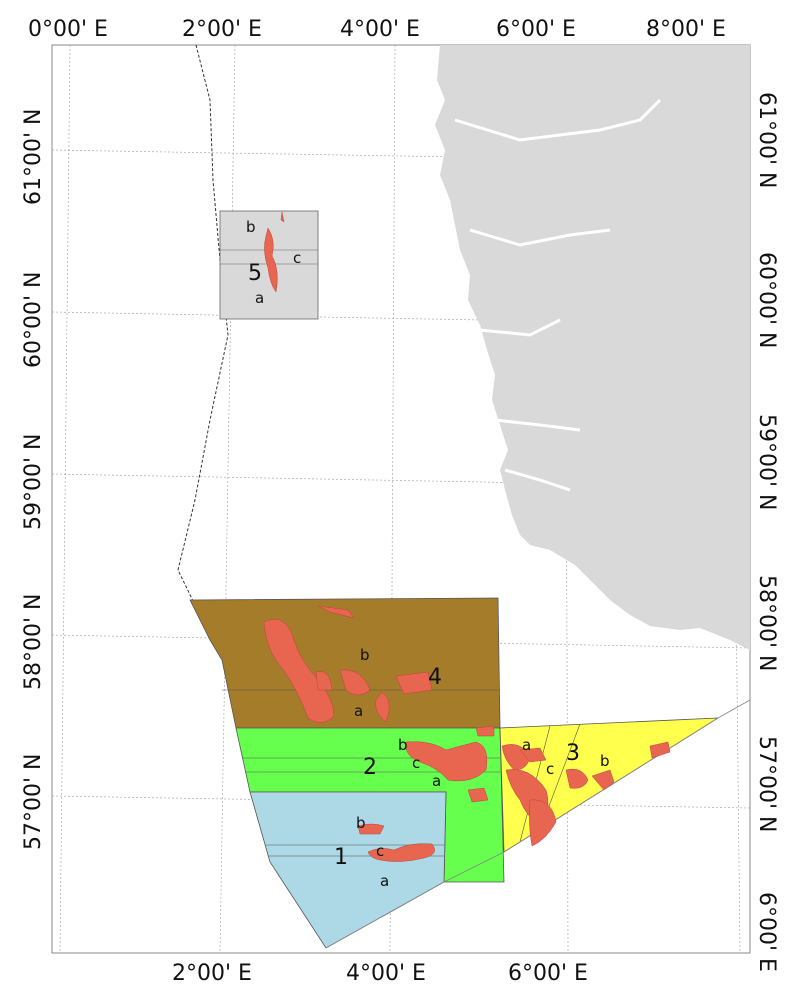 The height and width of the screenshot is (1006, 800). I want to click on lon-label-bottom: 4°00' E, so click(386, 973).